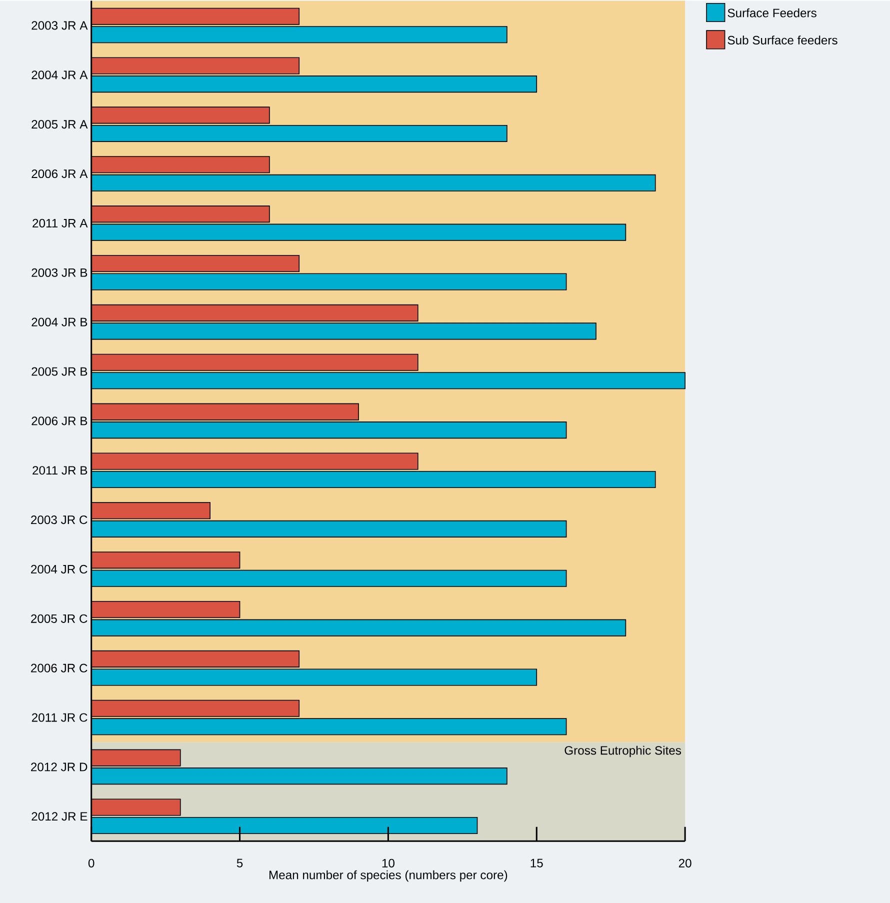 This screenshot has height=903, width=890. I want to click on y-tick-label: 2011 JR C, so click(60, 717).